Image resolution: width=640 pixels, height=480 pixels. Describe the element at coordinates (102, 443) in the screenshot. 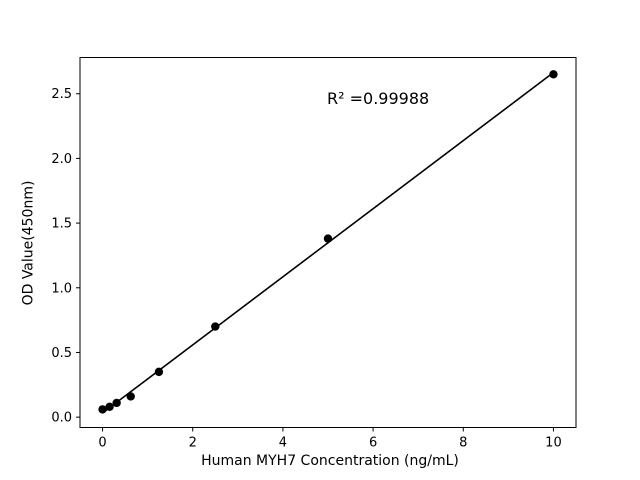

I see `x-tick-label: 0` at that location.